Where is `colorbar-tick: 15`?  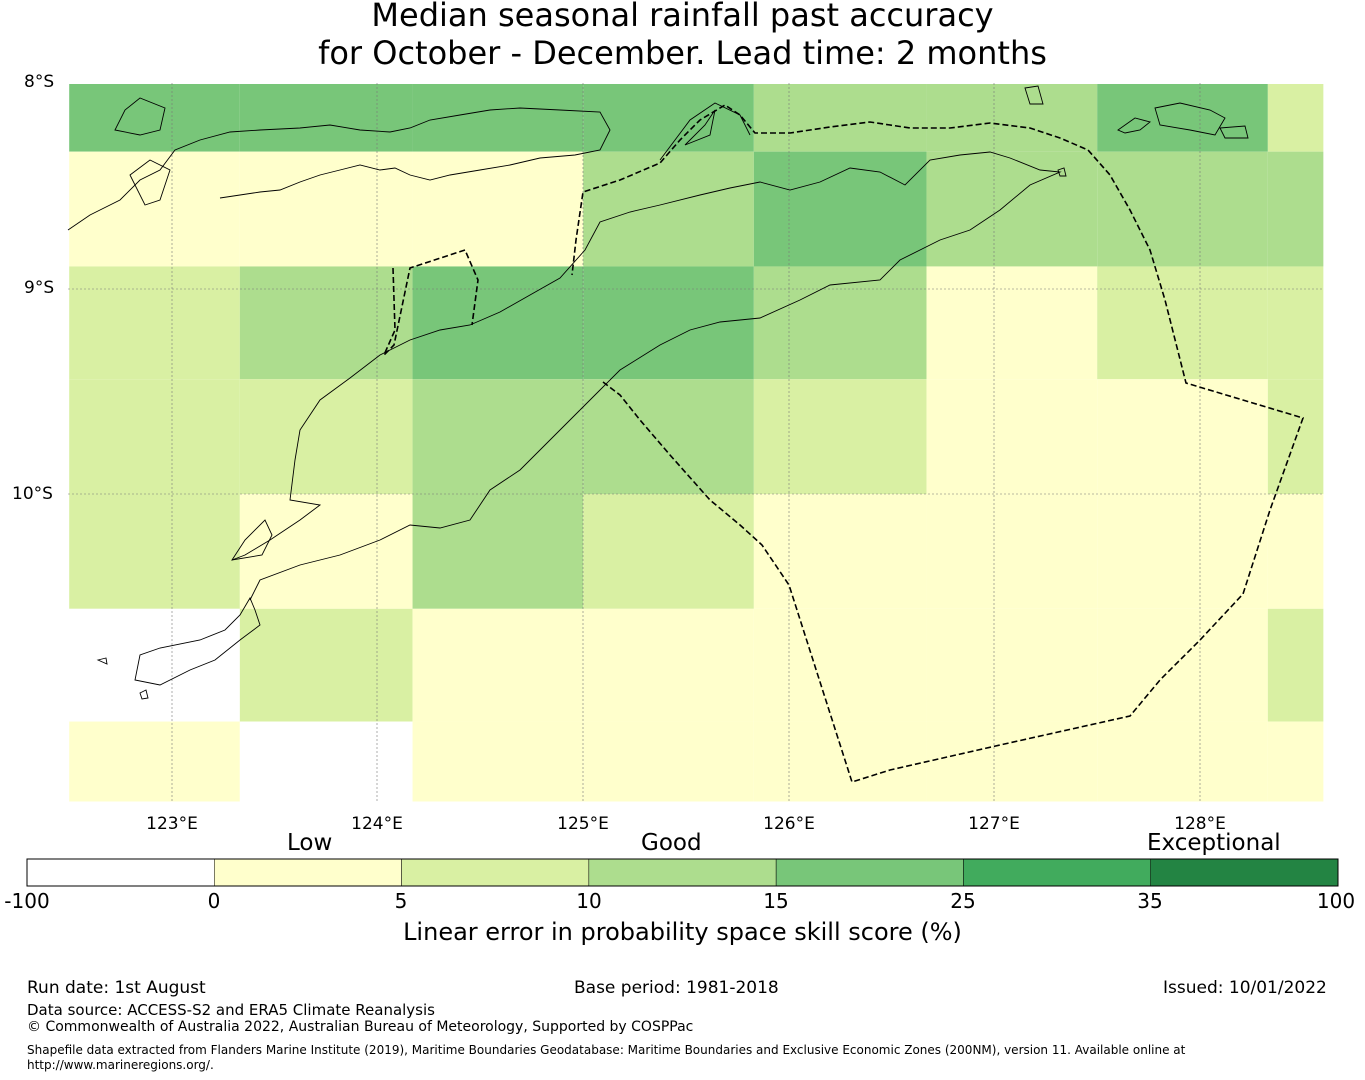 colorbar-tick: 15 is located at coordinates (776, 901).